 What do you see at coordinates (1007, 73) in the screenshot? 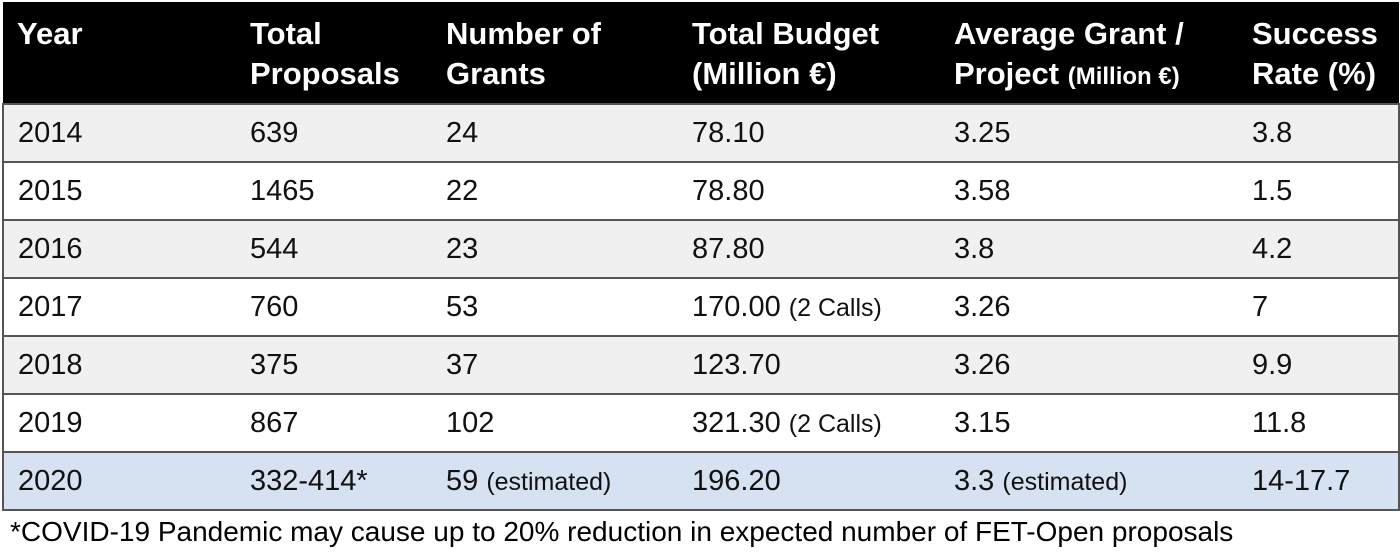
I see `header-line2: Project` at bounding box center [1007, 73].